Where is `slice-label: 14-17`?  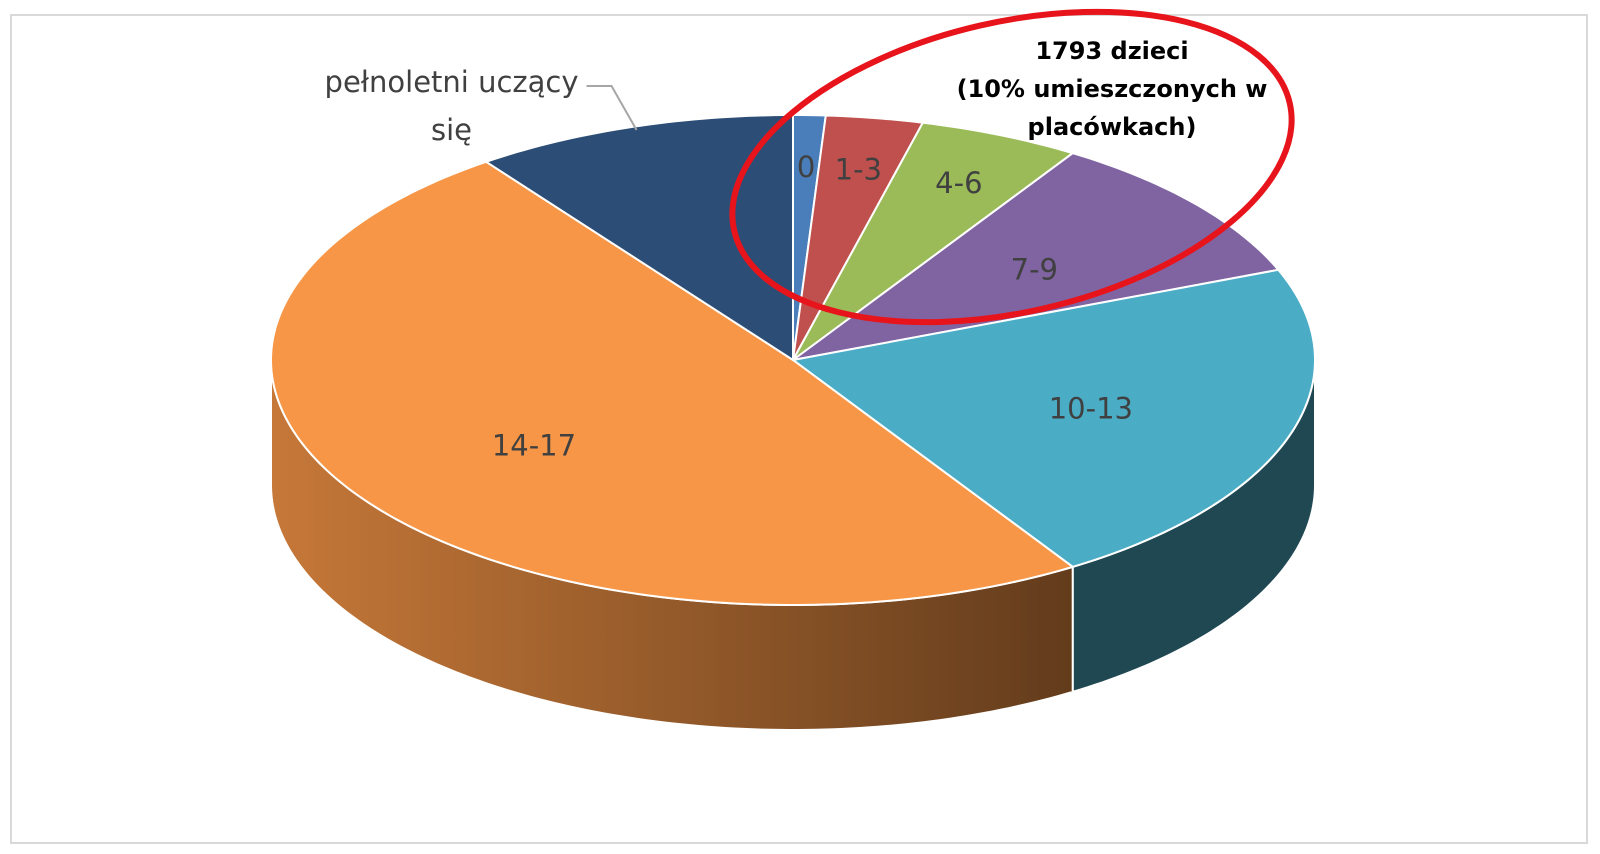 slice-label: 14-17 is located at coordinates (534, 446).